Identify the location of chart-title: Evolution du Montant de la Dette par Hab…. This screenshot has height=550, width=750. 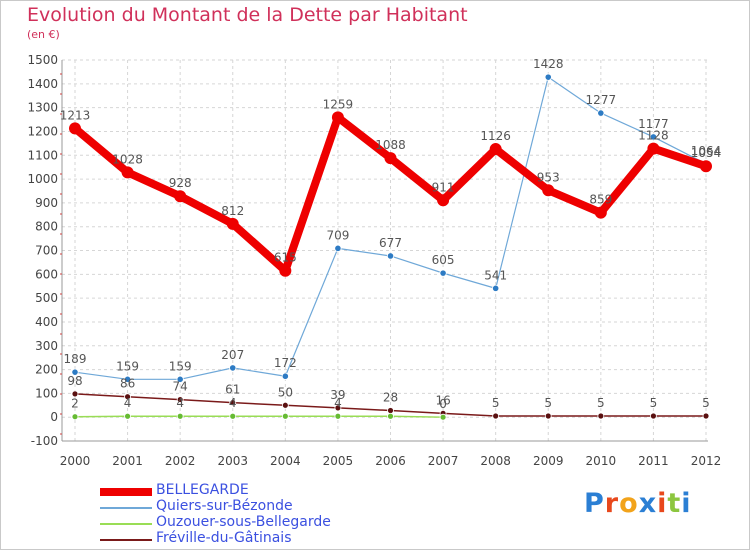
(247, 15).